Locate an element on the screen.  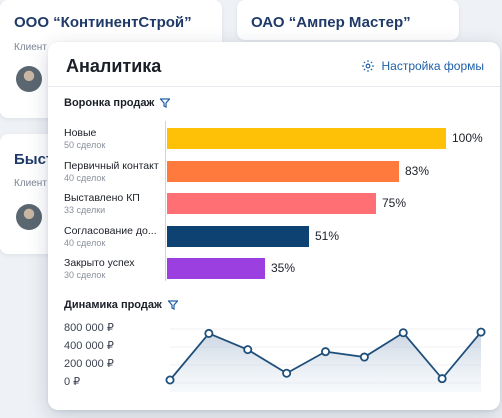
funnel-bar-percent: 83% is located at coordinates (417, 170).